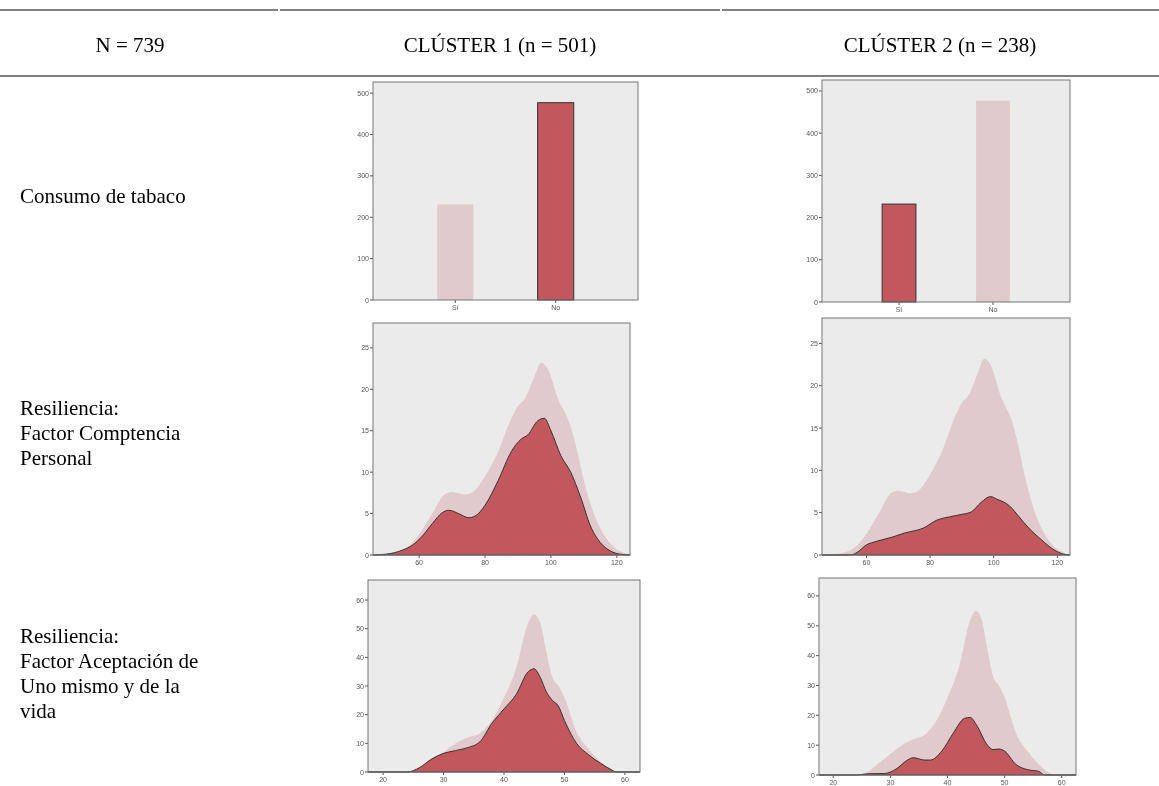 The image size is (1159, 786). Describe the element at coordinates (500, 45) in the screenshot. I see `text: CLÚSTER 1 (n = 501)` at that location.